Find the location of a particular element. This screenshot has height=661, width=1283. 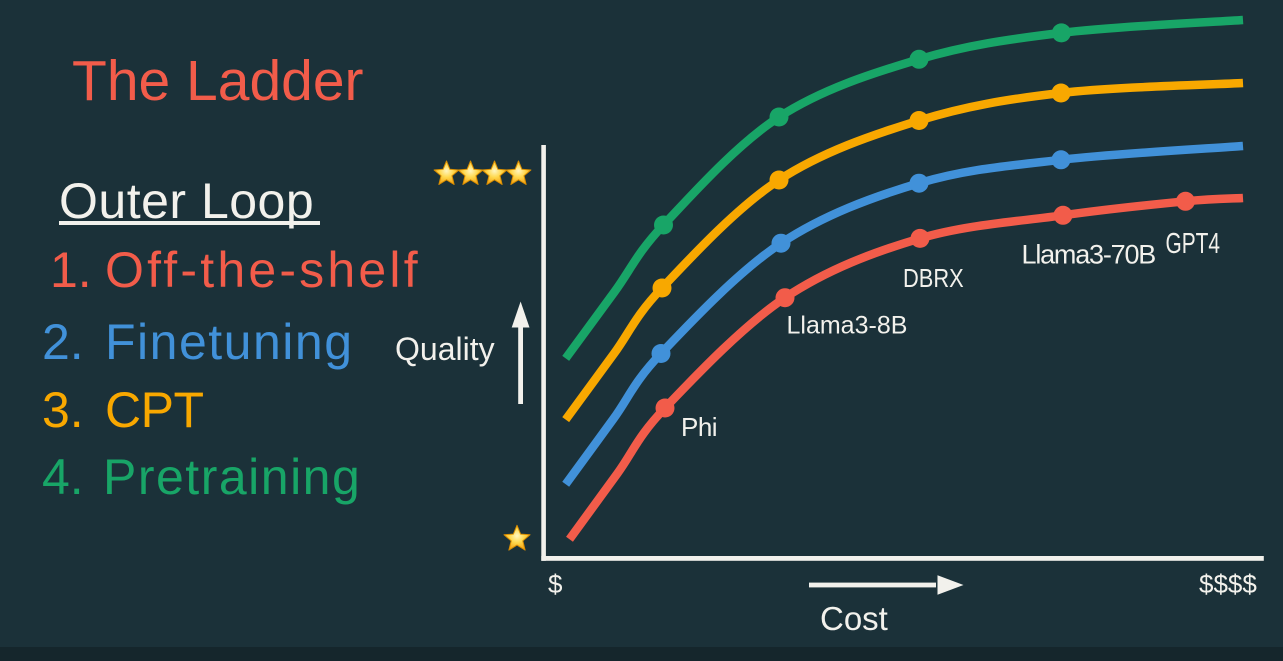

svg-text: DBRX is located at coordinates (933, 278).